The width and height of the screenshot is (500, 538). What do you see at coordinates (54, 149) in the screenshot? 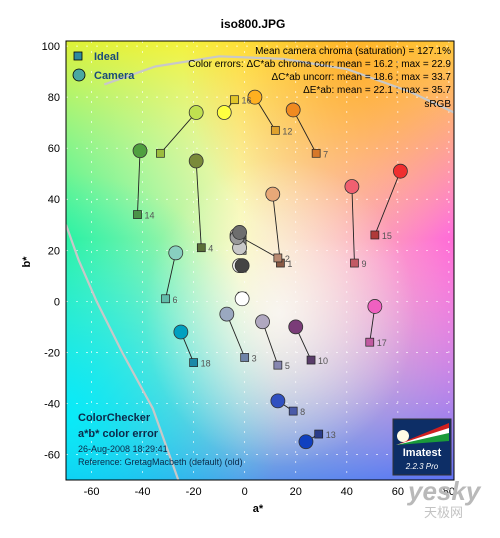
I see `y-tick-label-2: 60` at bounding box center [54, 149].